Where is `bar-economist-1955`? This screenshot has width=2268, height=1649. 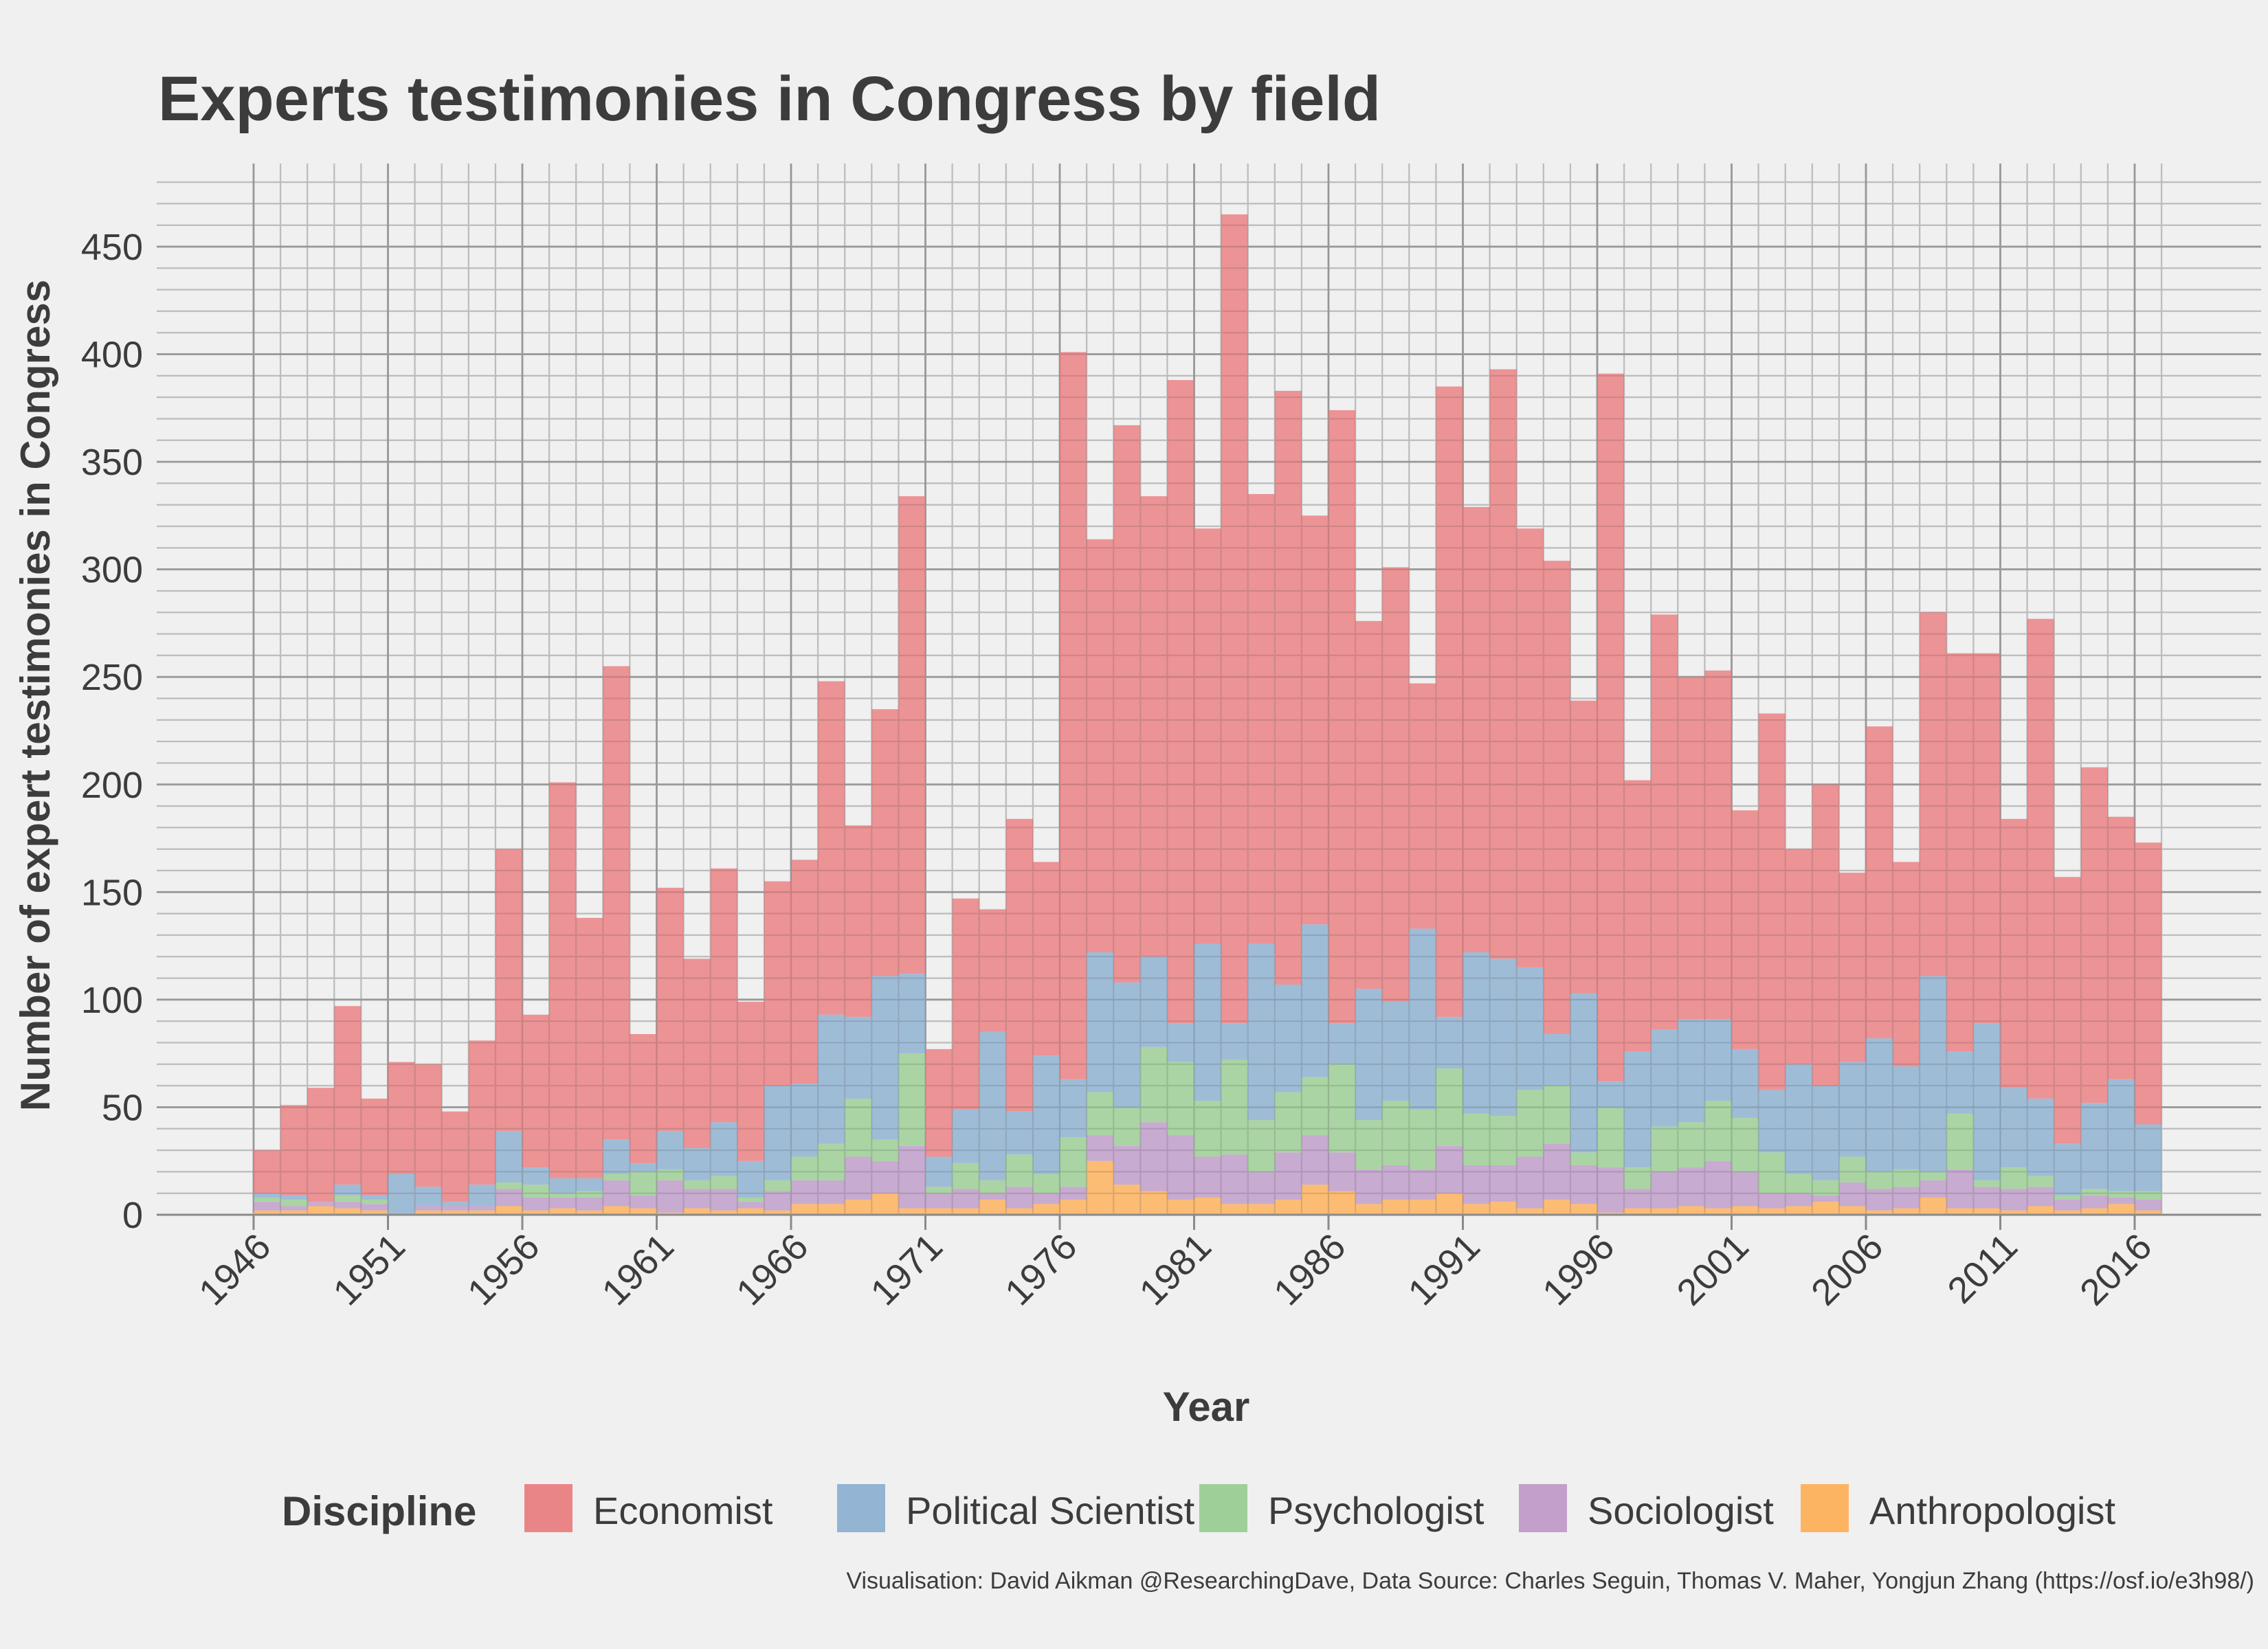
bar-economist-1955 is located at coordinates (508, 990).